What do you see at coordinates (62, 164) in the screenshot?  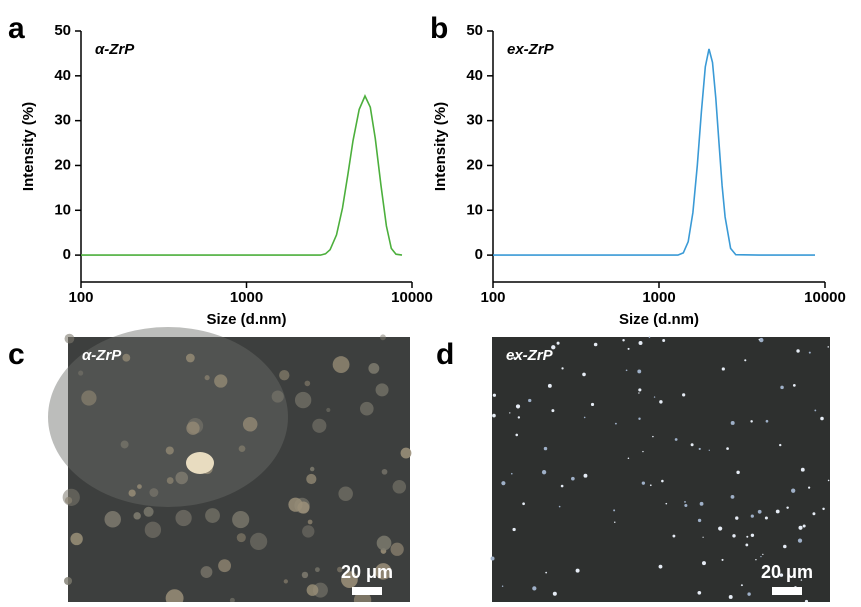 I see `y-tick-label: 20` at bounding box center [62, 164].